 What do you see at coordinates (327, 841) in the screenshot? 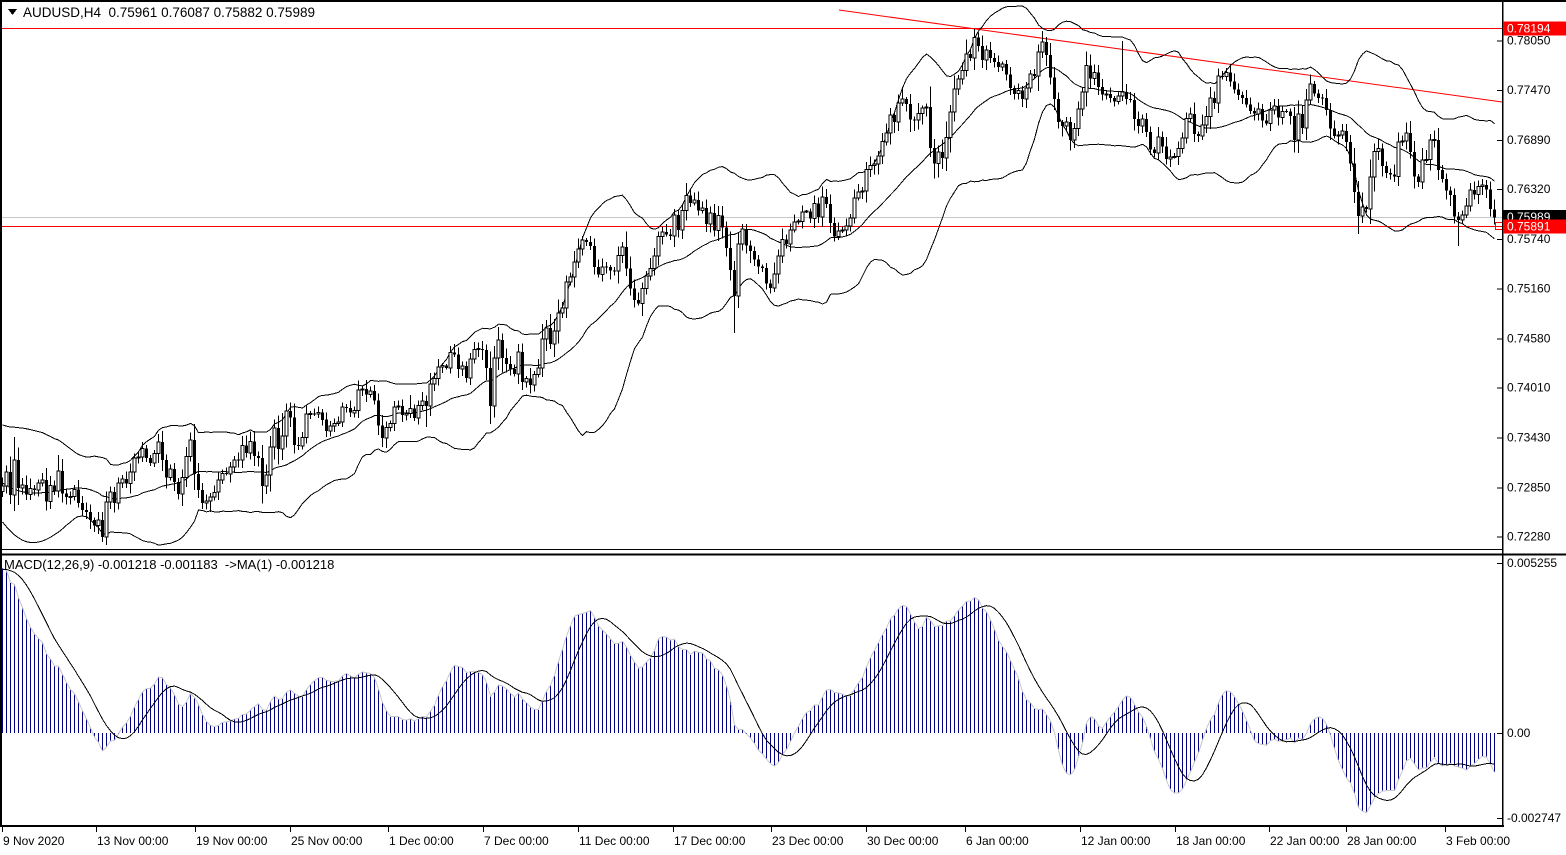
I see `svg-text: 25 Nov 00:00` at bounding box center [327, 841].